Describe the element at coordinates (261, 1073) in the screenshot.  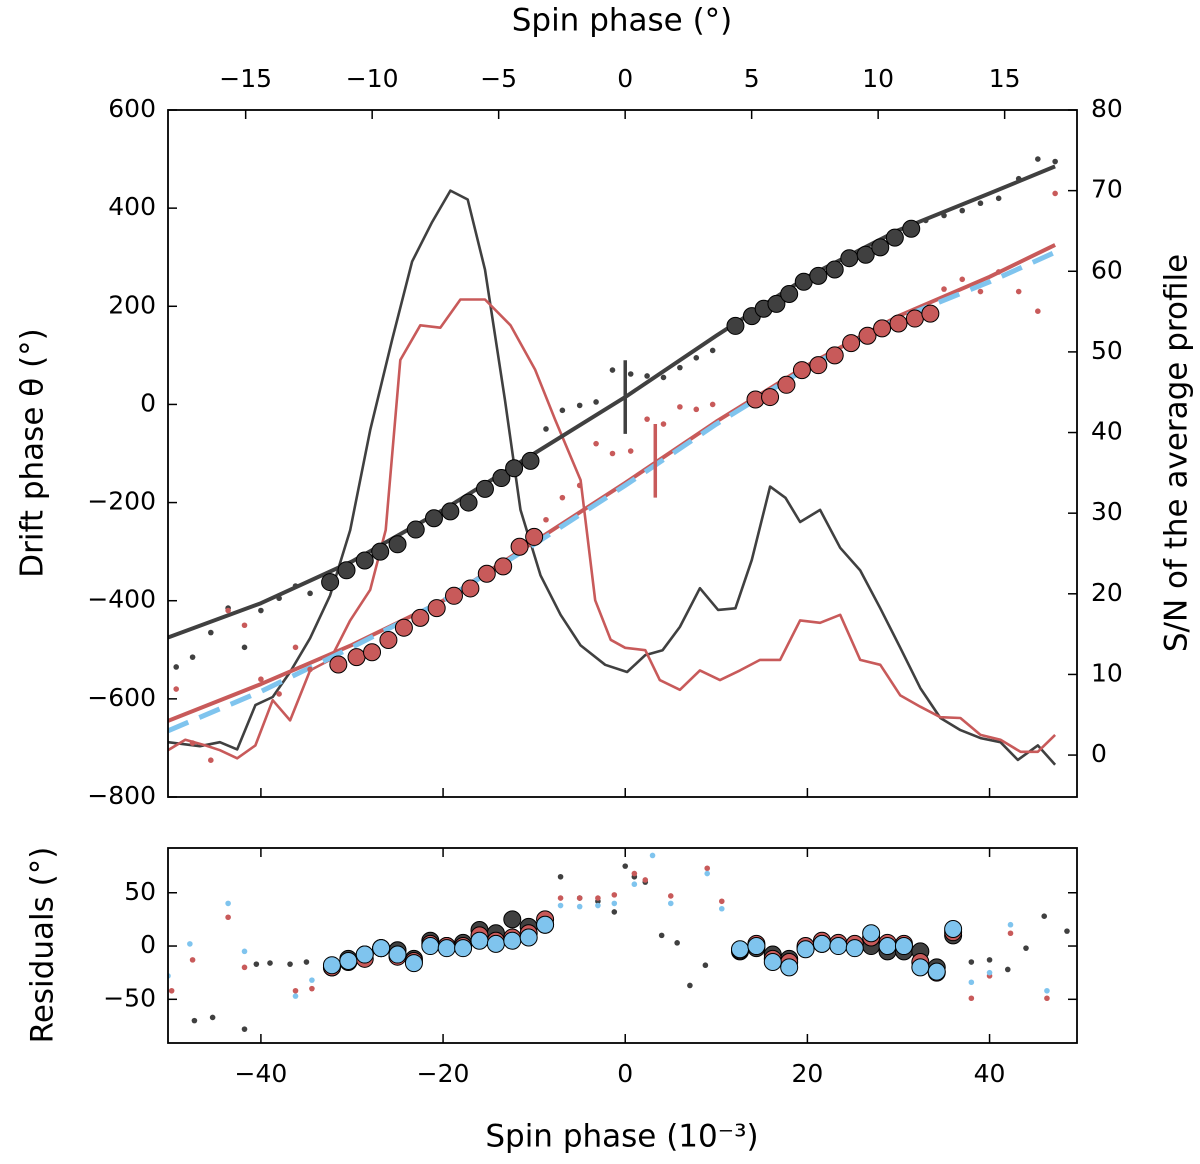
I see `x-tick-label: −40` at that location.